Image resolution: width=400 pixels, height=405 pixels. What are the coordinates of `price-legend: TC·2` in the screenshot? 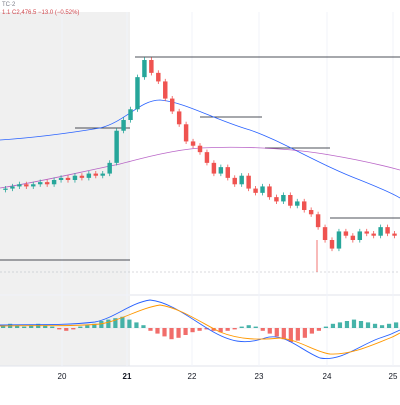 It's located at (8, 5).